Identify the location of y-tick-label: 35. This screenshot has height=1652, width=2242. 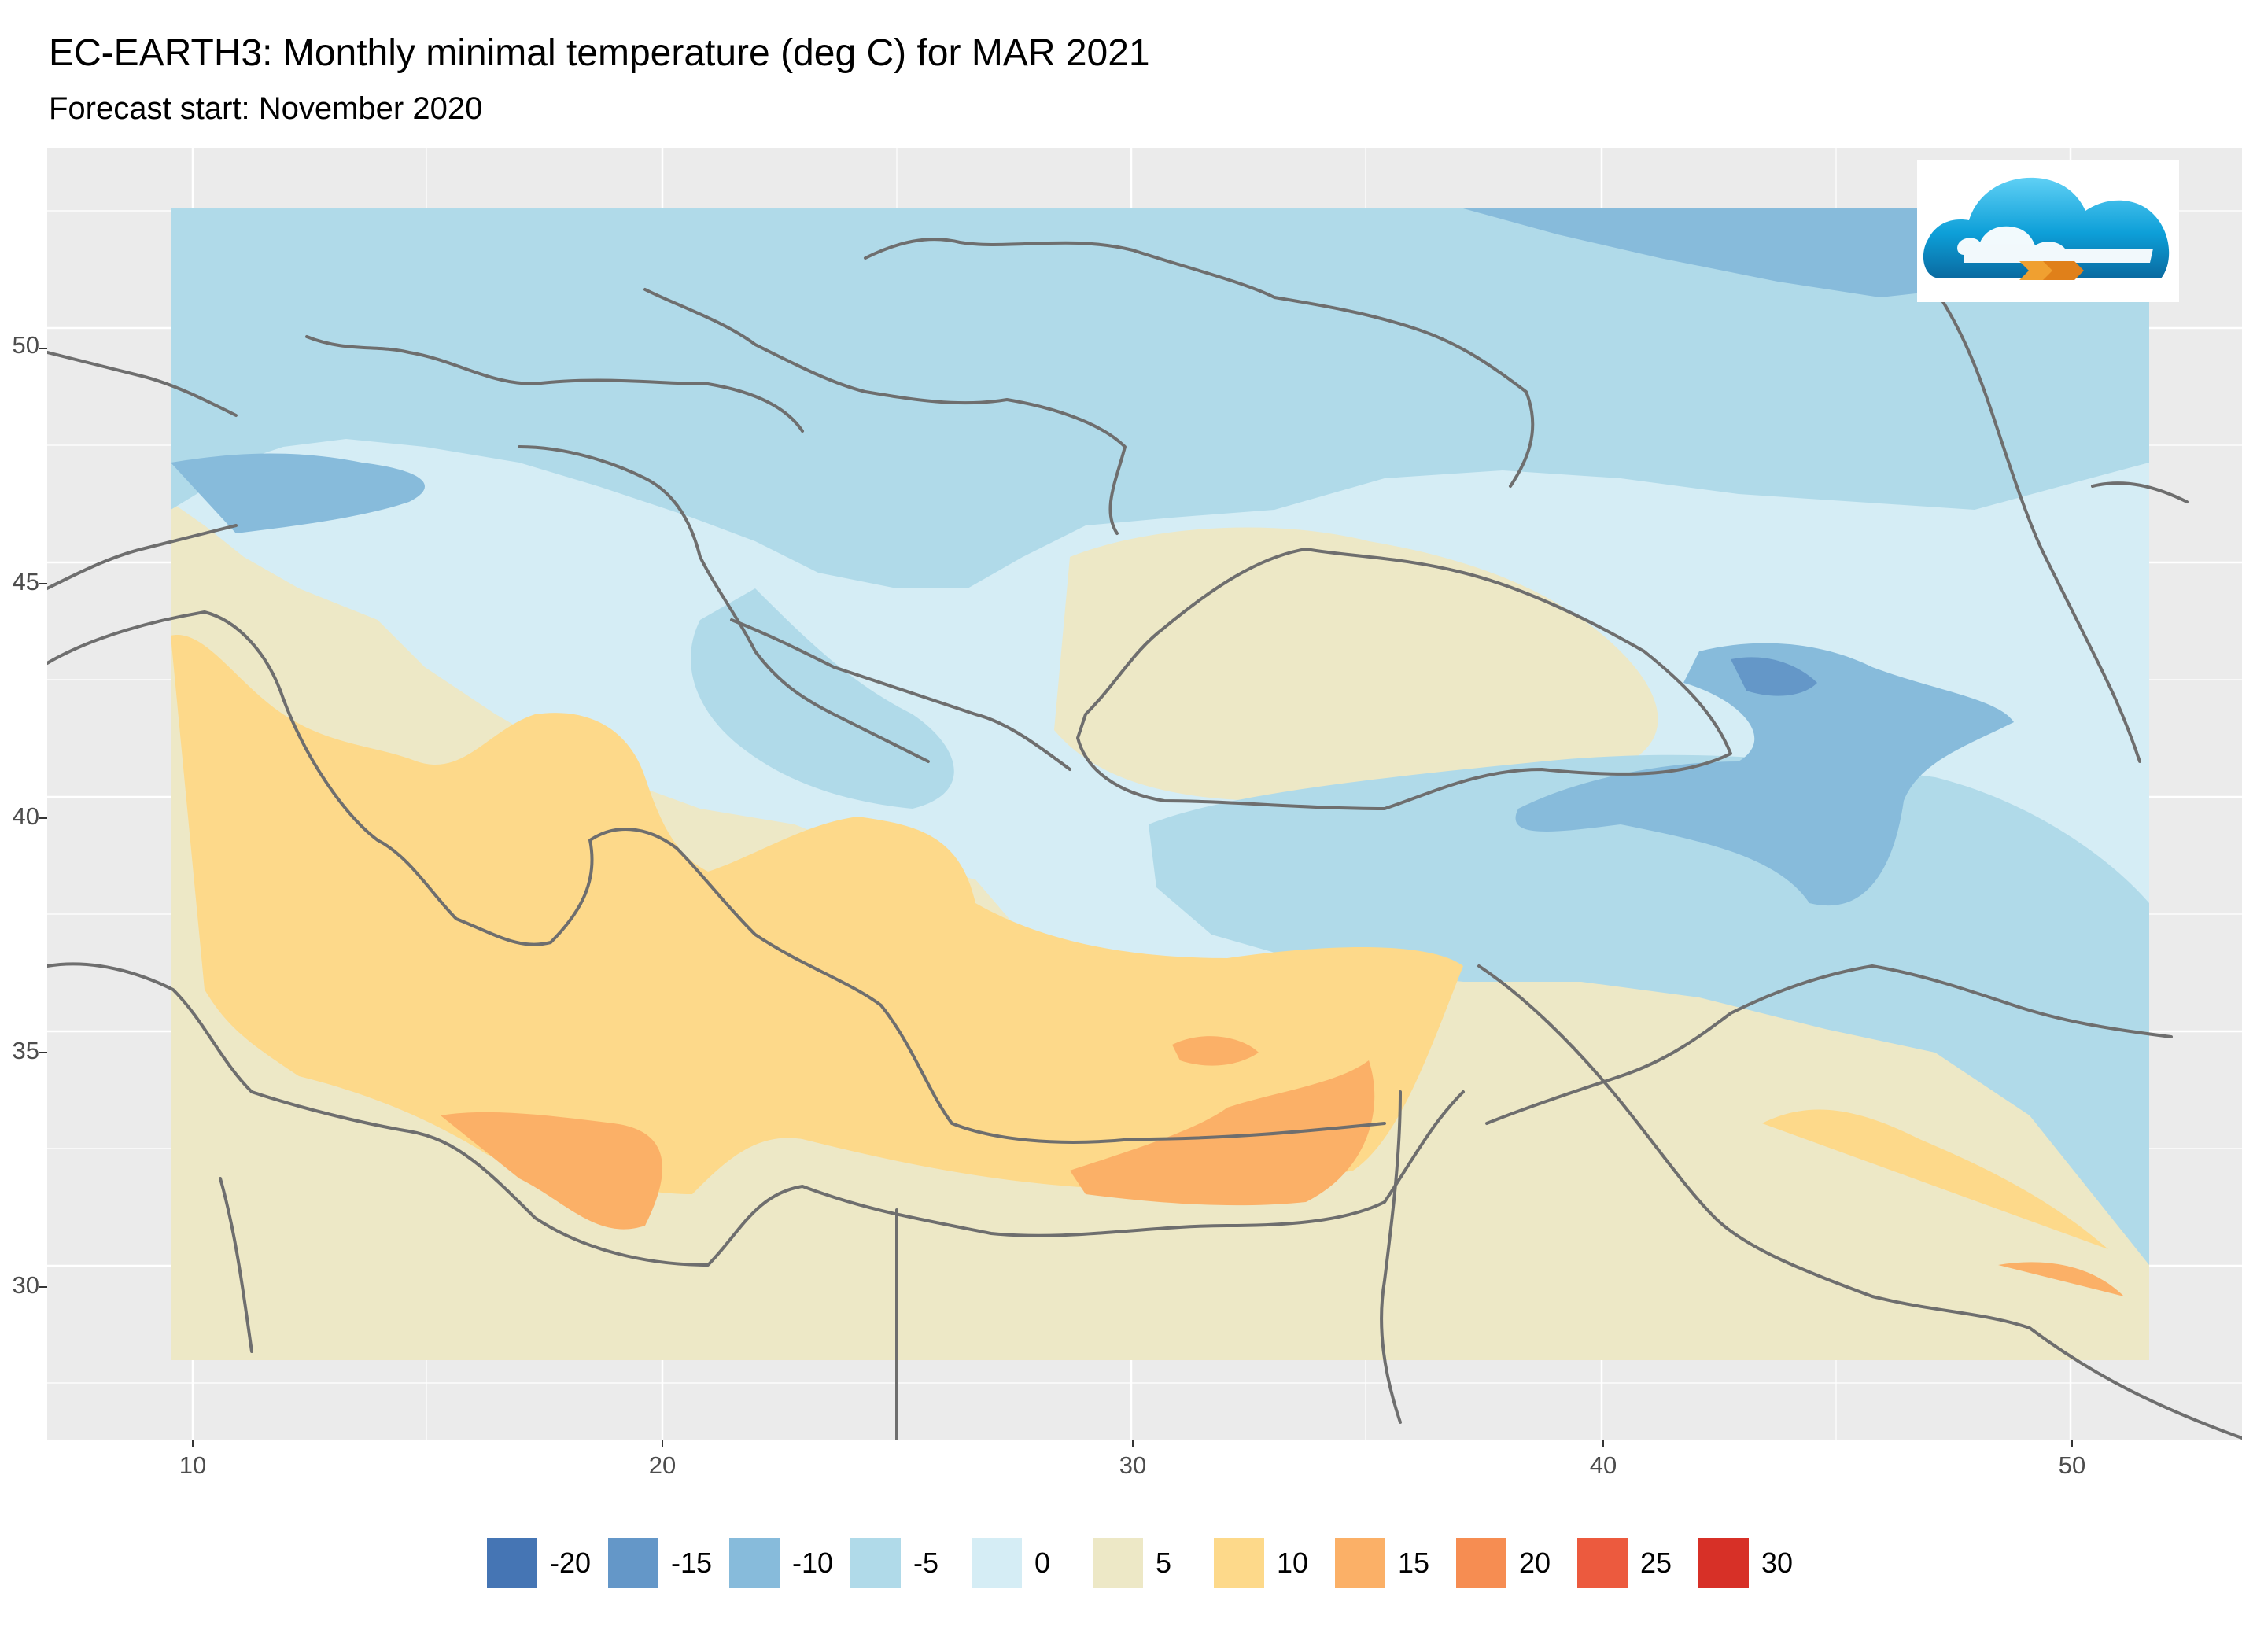
(25, 1050).